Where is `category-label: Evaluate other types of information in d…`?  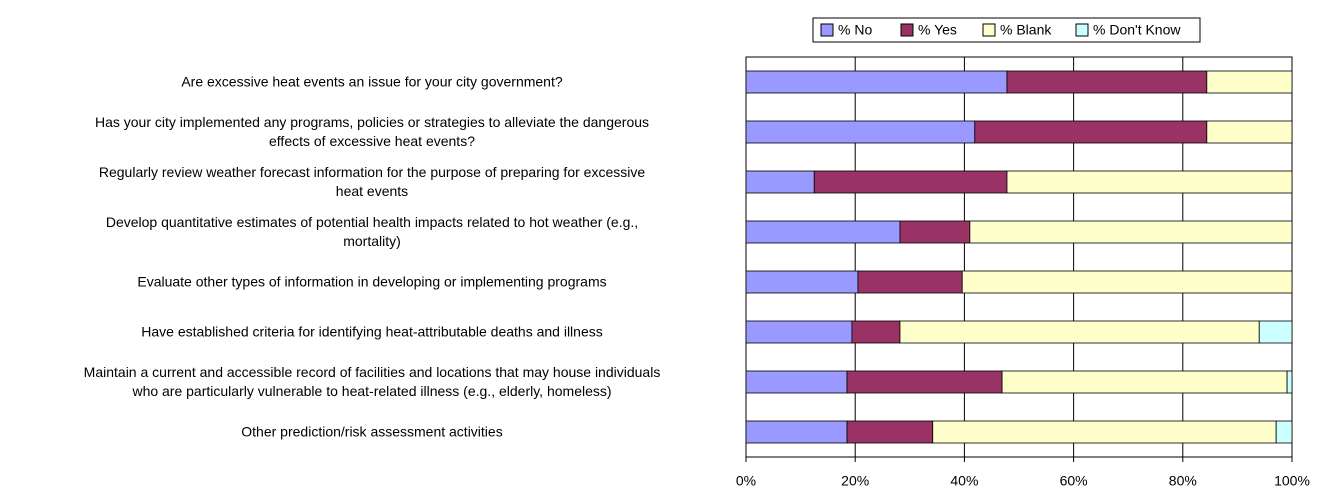 category-label: Evaluate other types of information in d… is located at coordinates (372, 281).